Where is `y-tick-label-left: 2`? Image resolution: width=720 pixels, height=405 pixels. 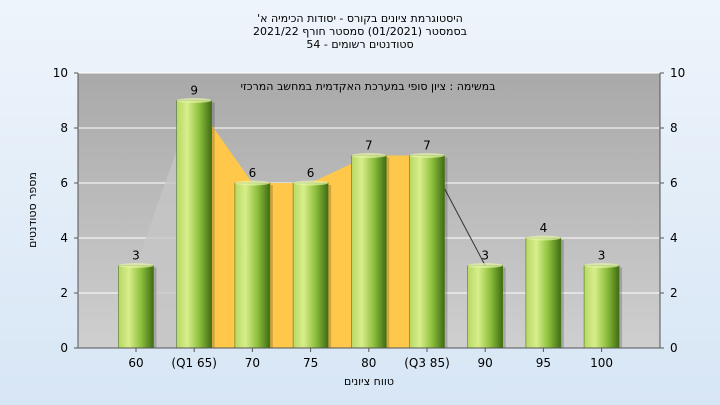 y-tick-label-left: 2 is located at coordinates (64, 293).